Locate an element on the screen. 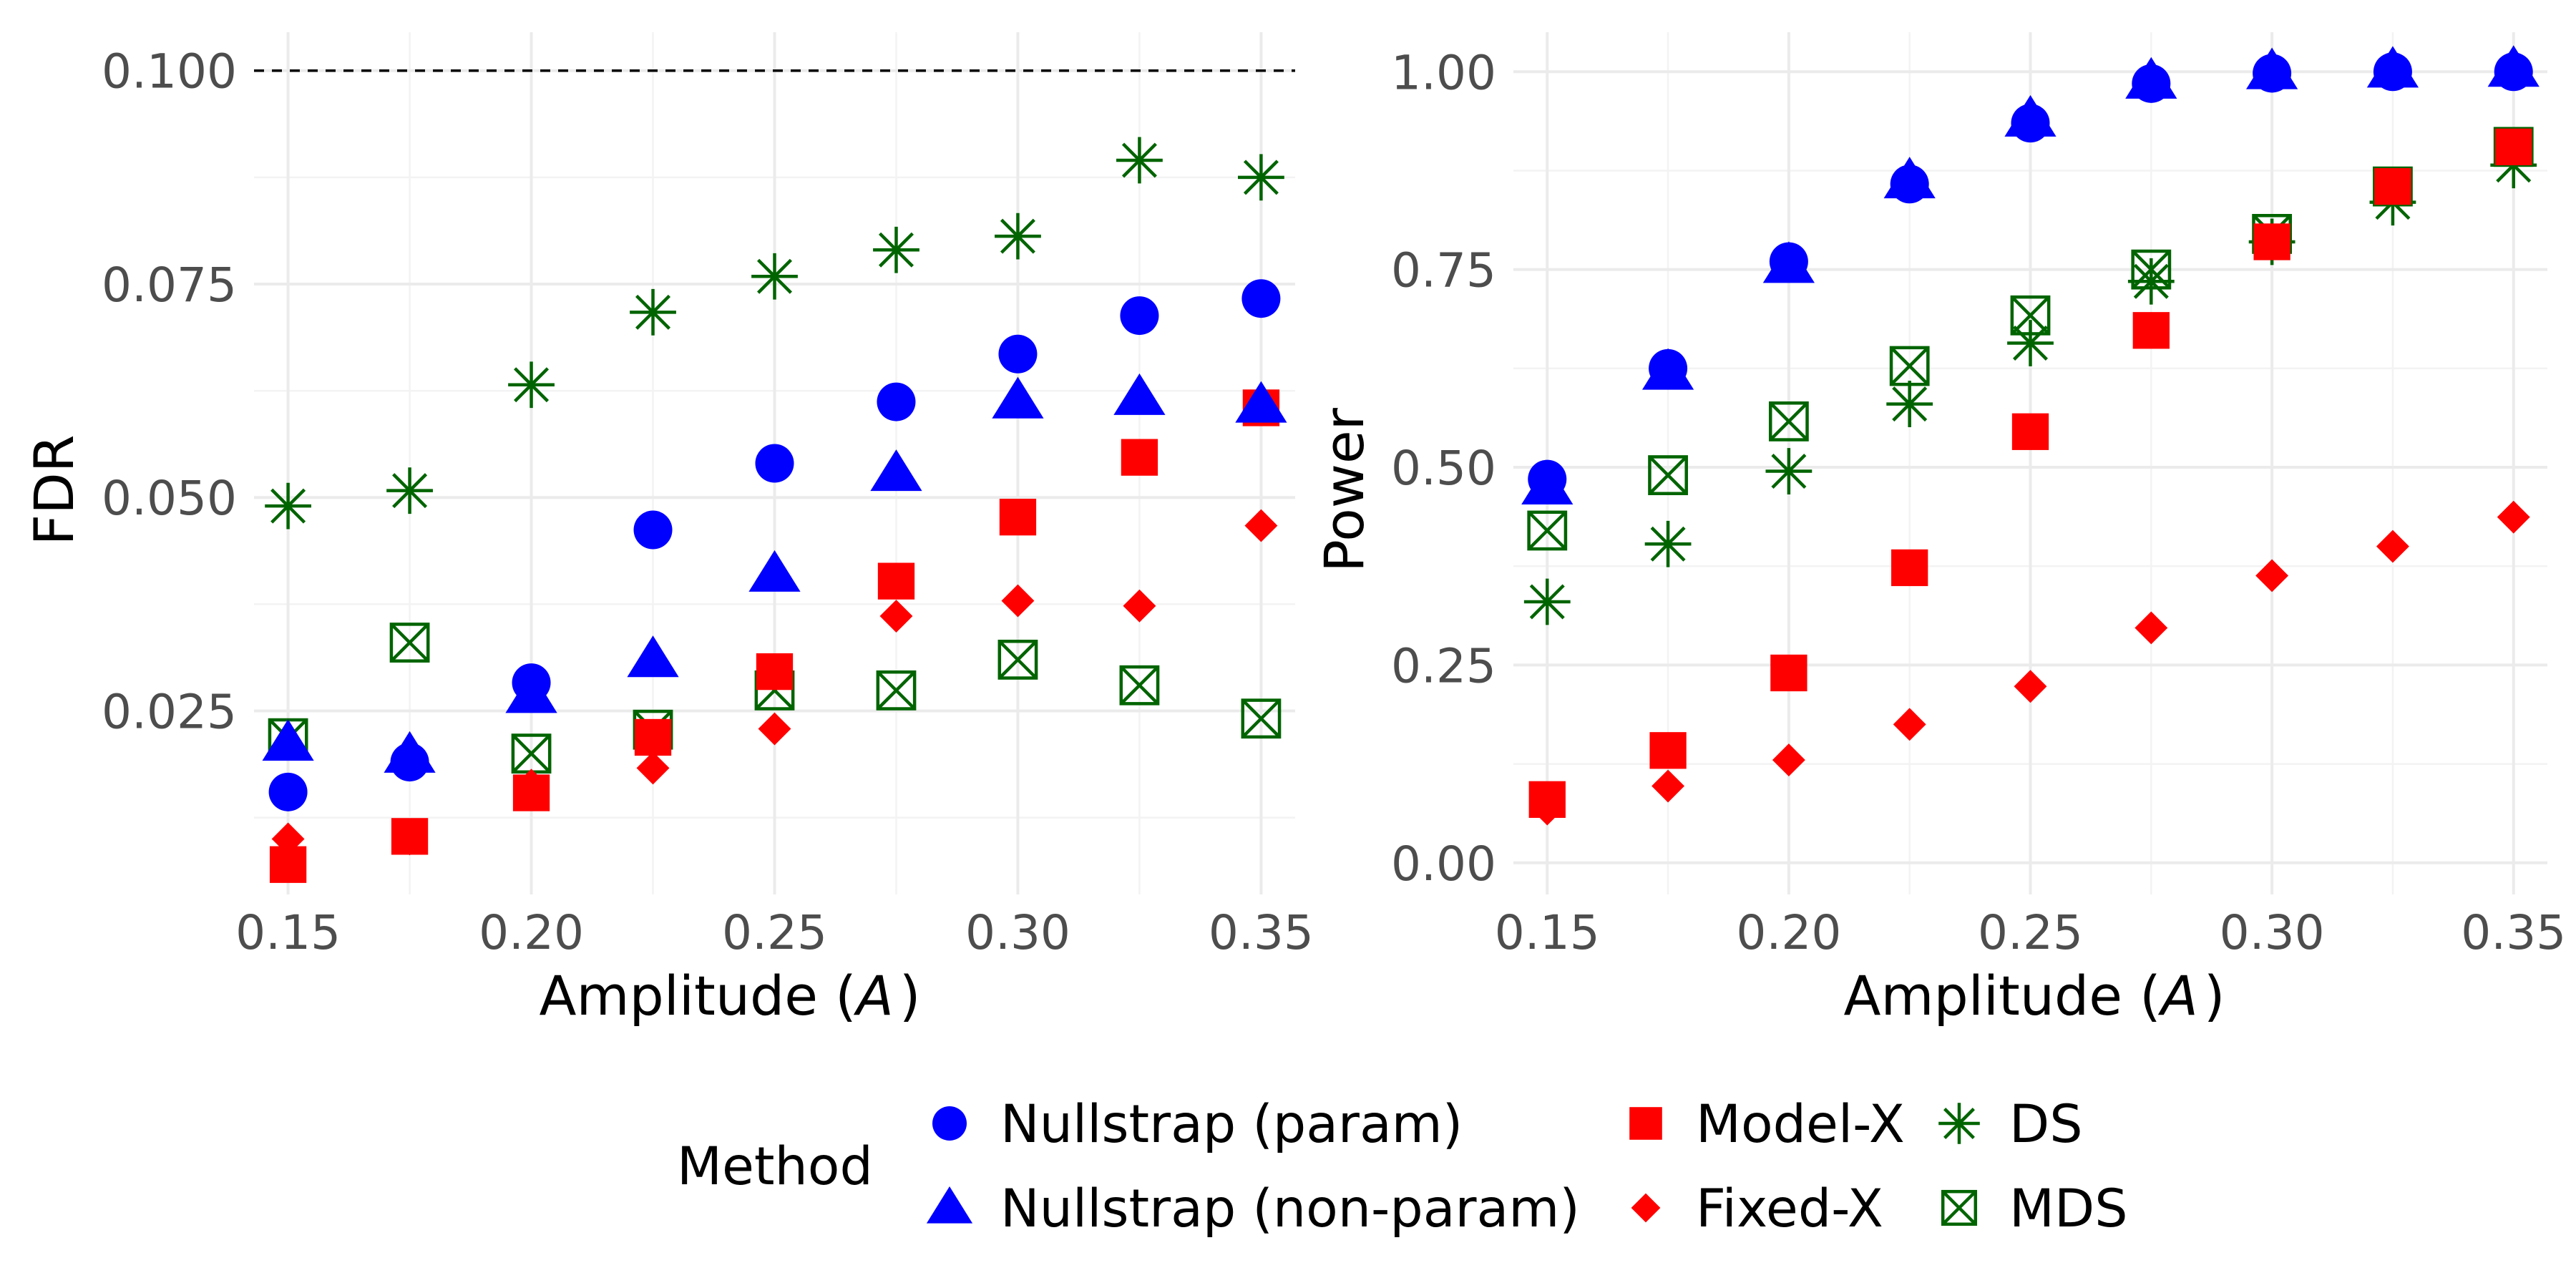 The image size is (2576, 1288). power-y-tick-labels: 0.00 0.25 0.50 0.75 1.00 is located at coordinates (1443, 468).